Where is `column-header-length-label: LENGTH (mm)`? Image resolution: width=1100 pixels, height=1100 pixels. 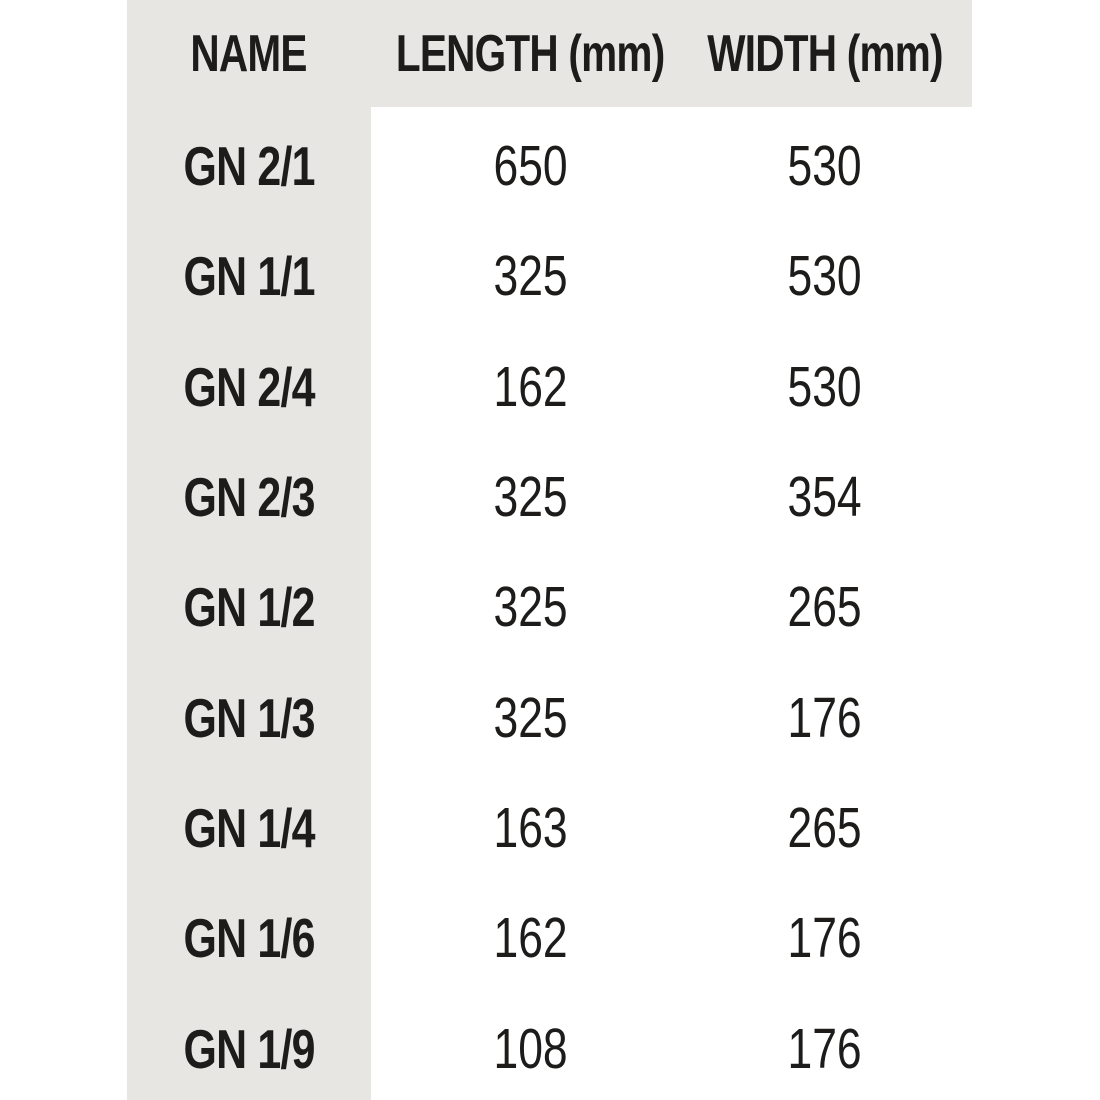
column-header-length-label: LENGTH (mm) is located at coordinates (530, 53).